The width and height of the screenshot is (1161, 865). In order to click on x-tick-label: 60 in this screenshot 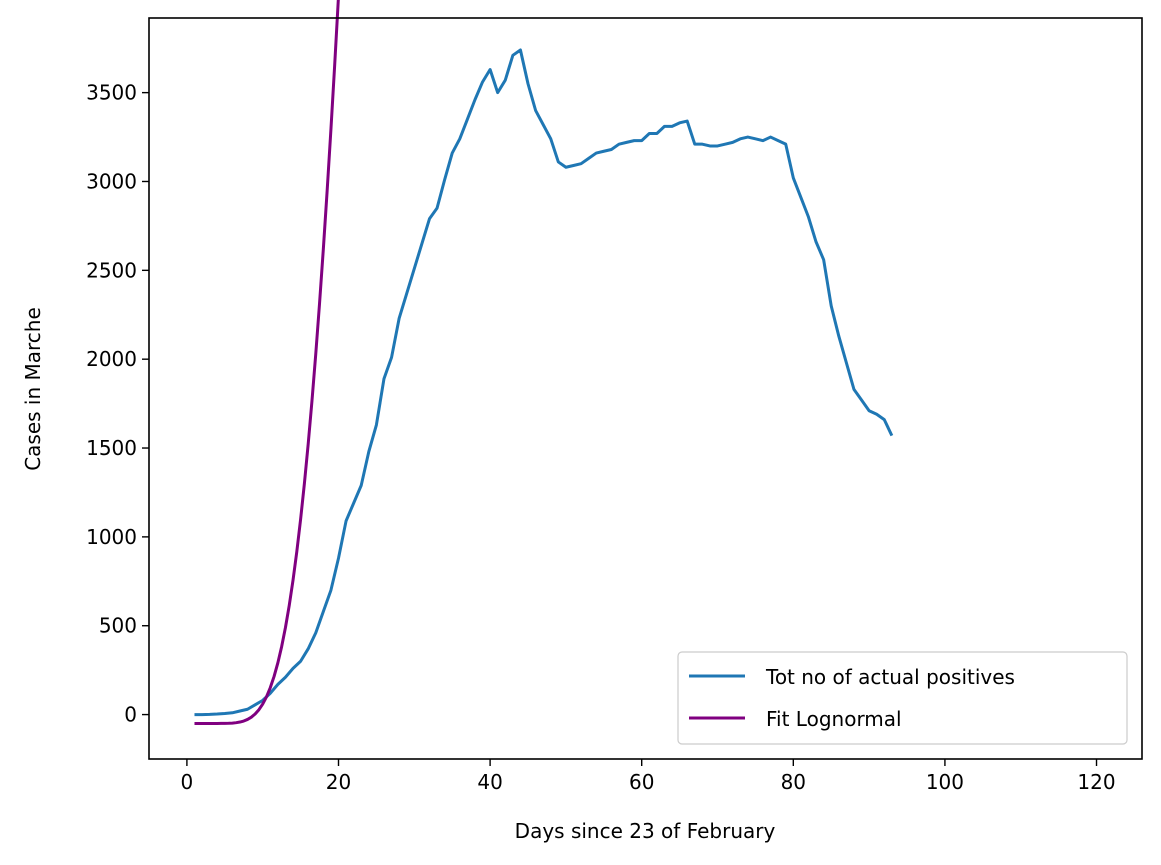, I will do `click(641, 782)`.